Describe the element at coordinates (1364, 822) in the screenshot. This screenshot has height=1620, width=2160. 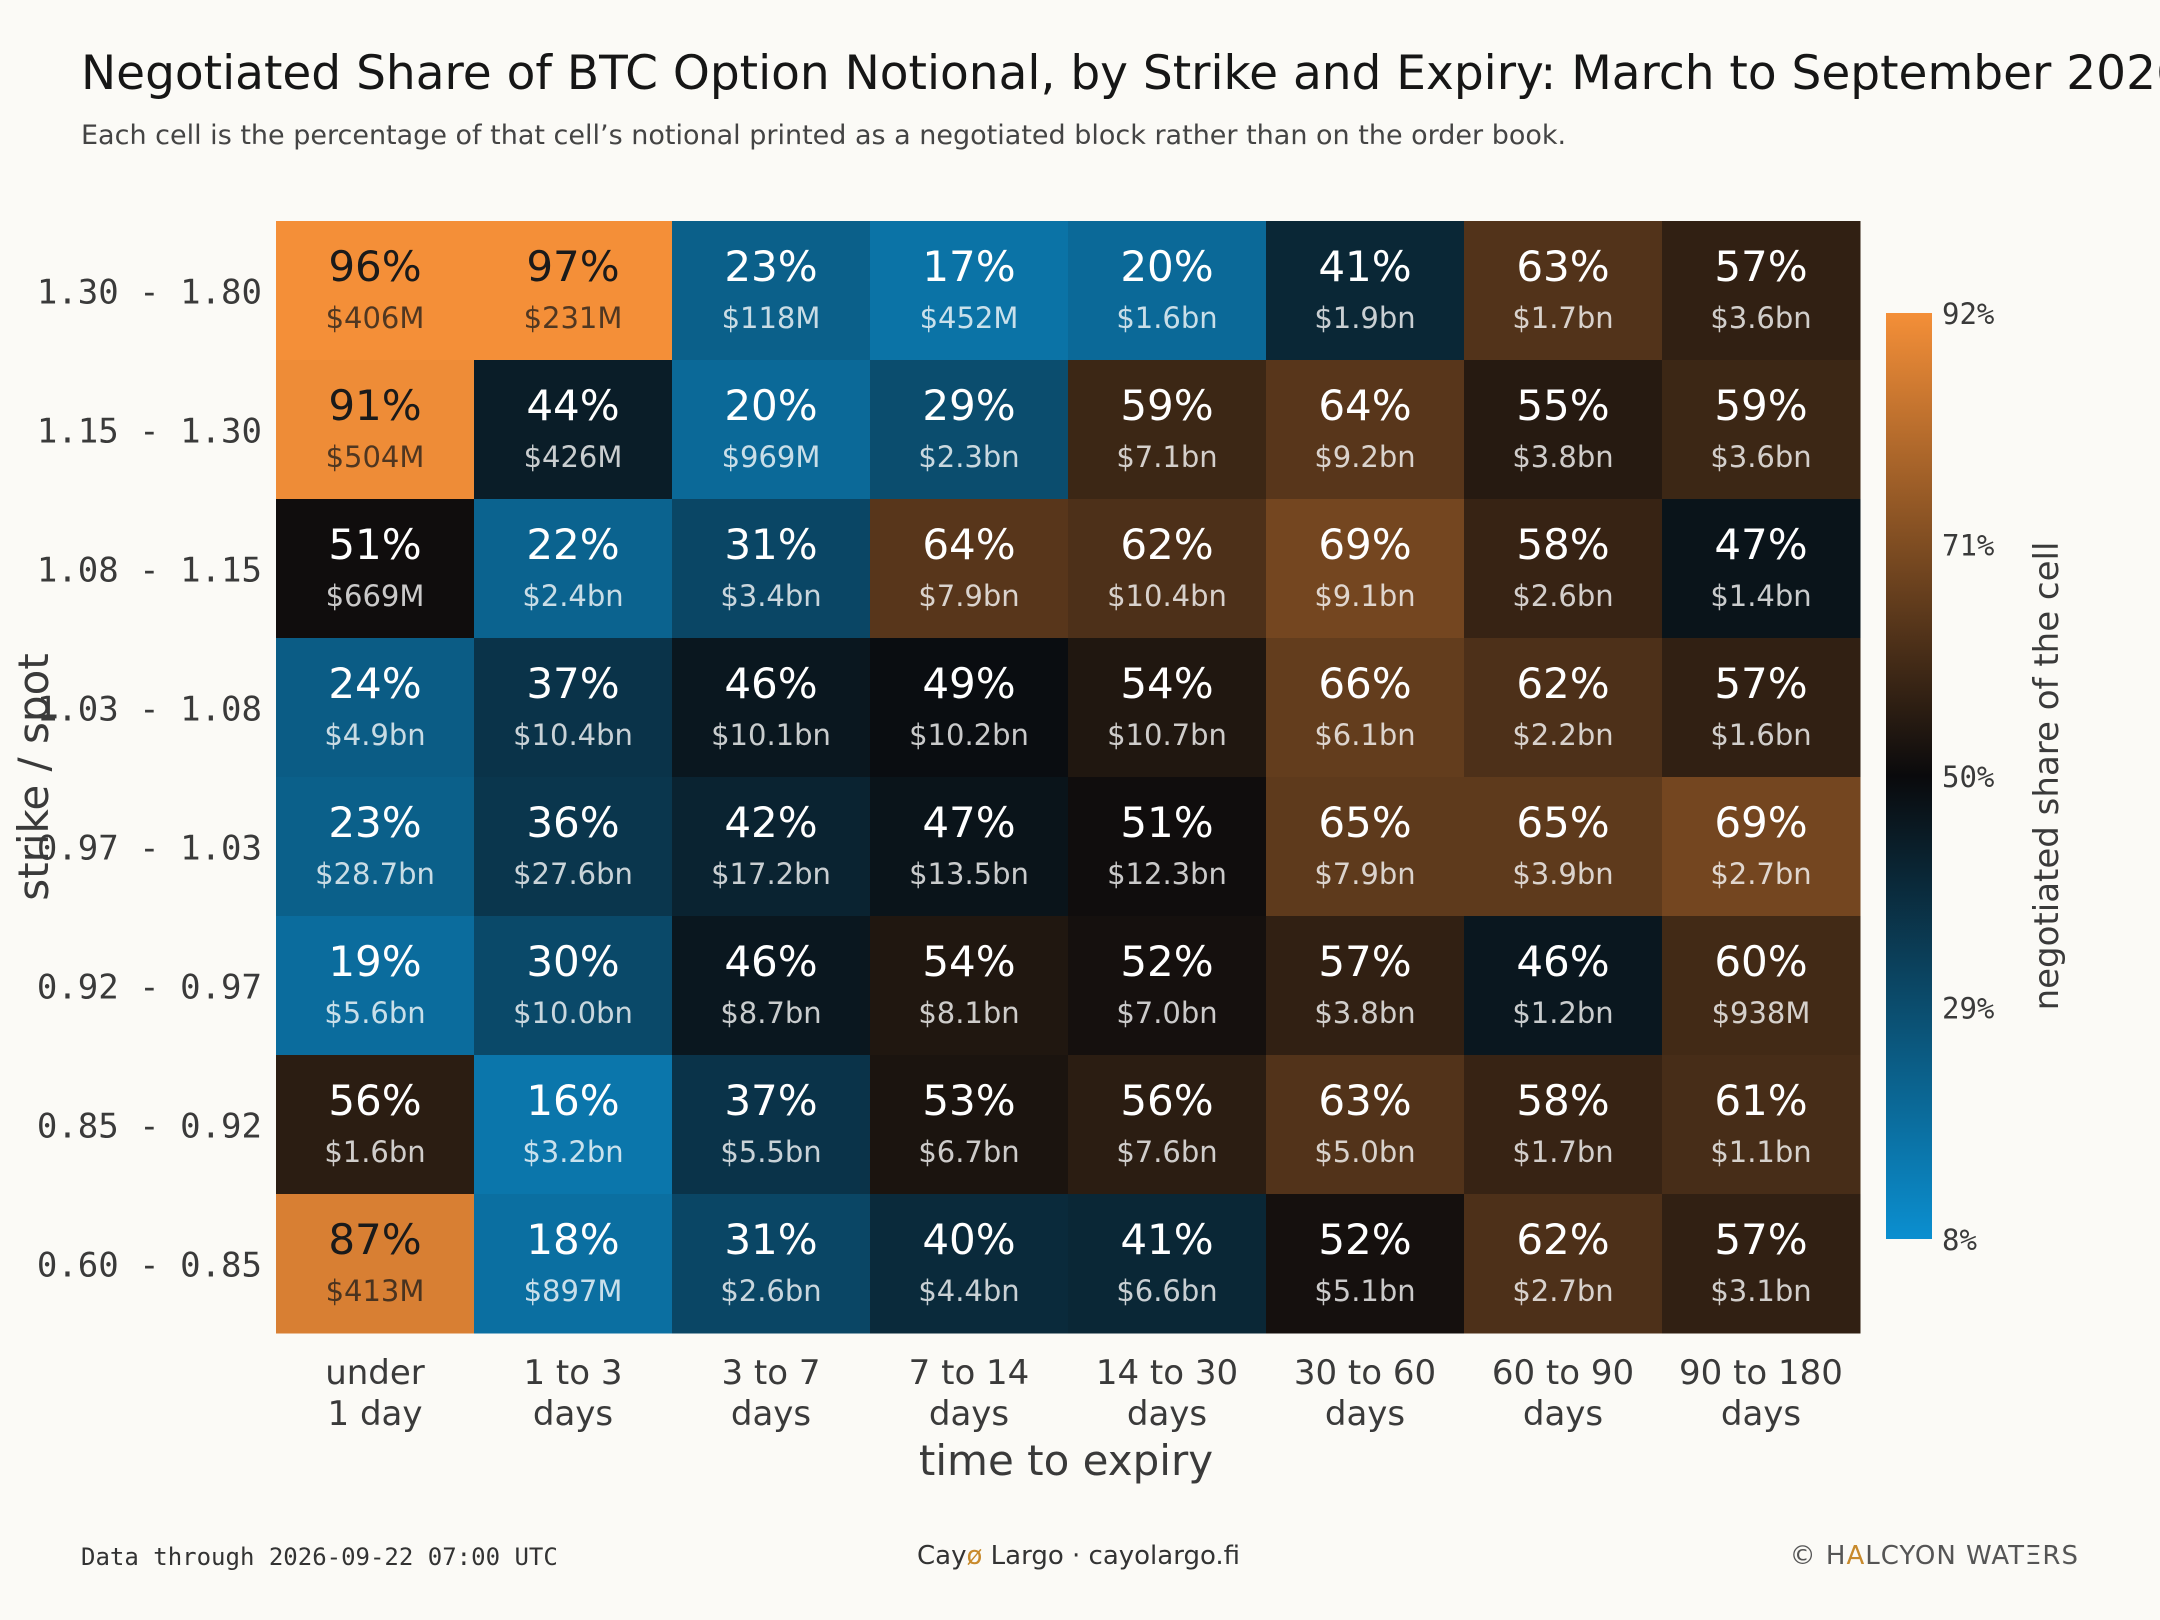
I see `cell-value-label: 65%` at that location.